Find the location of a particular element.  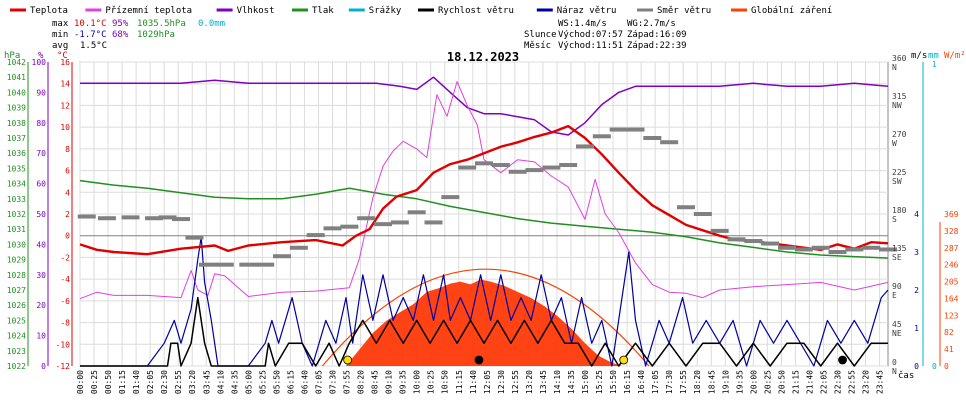

legend-label: Tlak is located at coordinates (323, 11).